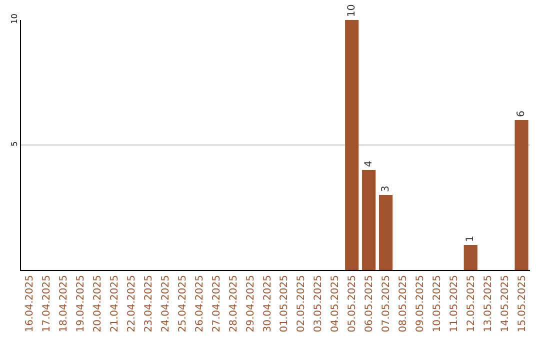 The image size is (540, 340). Describe the element at coordinates (166, 303) in the screenshot. I see `x-tick-label: 24.04.2025` at that location.